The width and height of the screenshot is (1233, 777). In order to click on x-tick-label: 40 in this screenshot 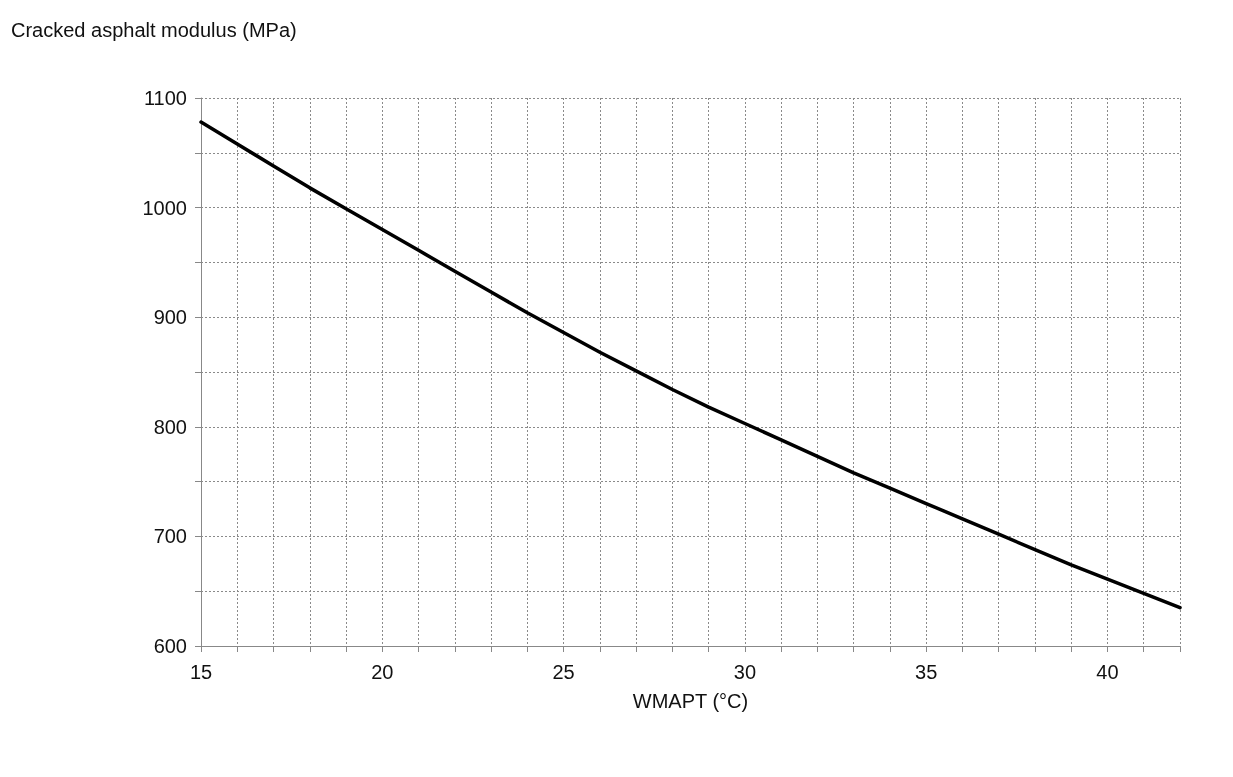, I will do `click(1107, 672)`.